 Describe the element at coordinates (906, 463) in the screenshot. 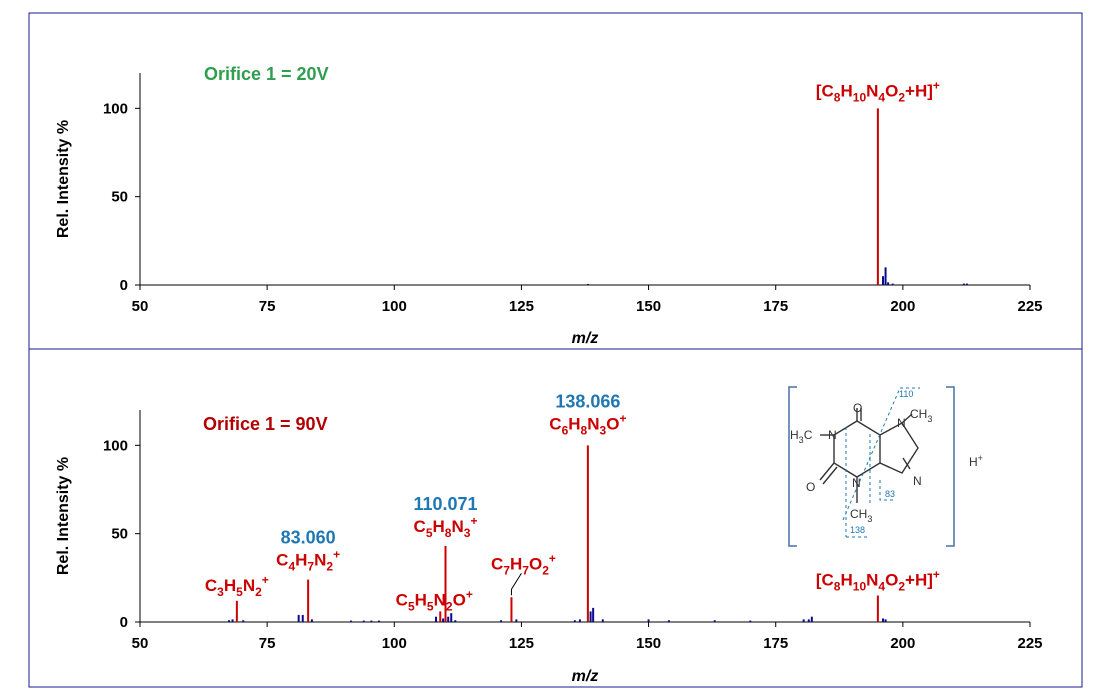

I see `imidazole-double-bond` at that location.